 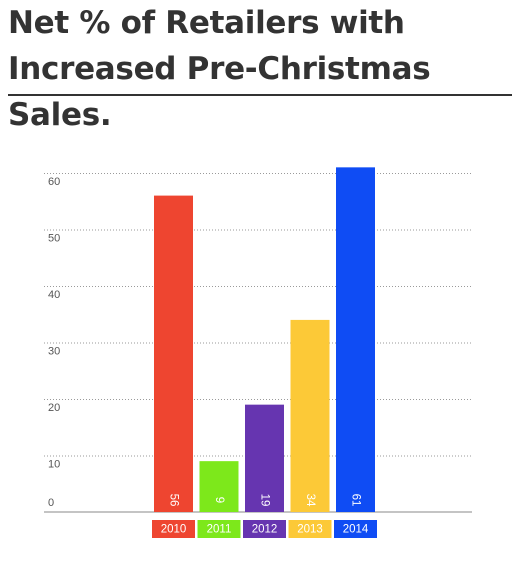 I want to click on y-axis-ticks: 0 10 20 30 40 50 60, so click(x=54, y=342).